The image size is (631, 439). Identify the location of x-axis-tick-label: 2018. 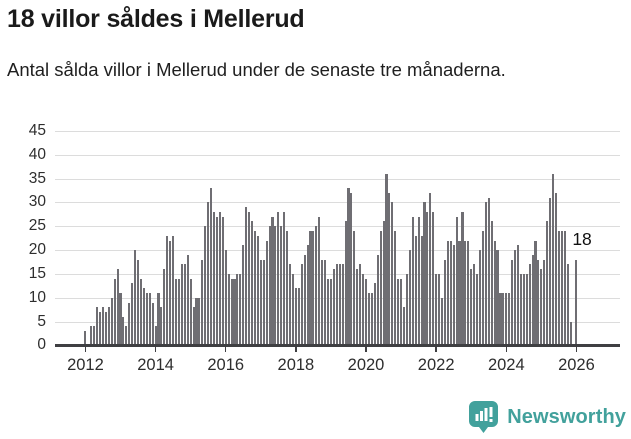
(296, 365).